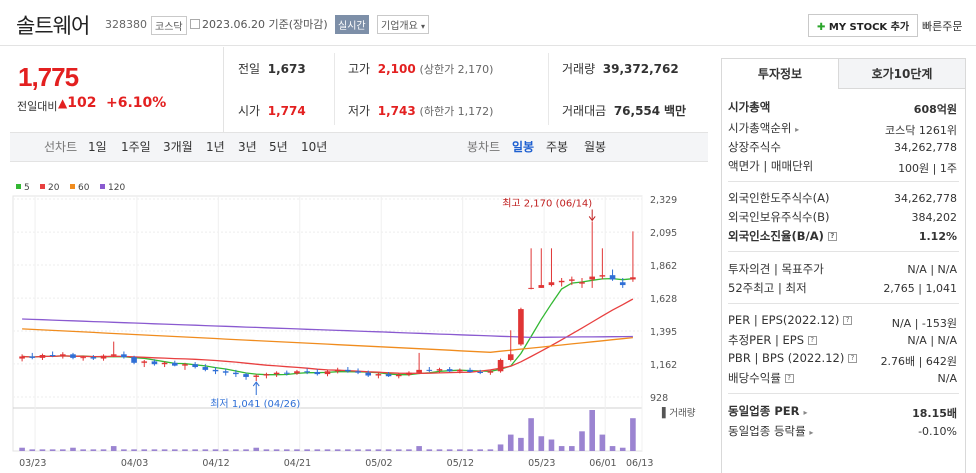  I want to click on plus-icon: ✚, so click(821, 27).